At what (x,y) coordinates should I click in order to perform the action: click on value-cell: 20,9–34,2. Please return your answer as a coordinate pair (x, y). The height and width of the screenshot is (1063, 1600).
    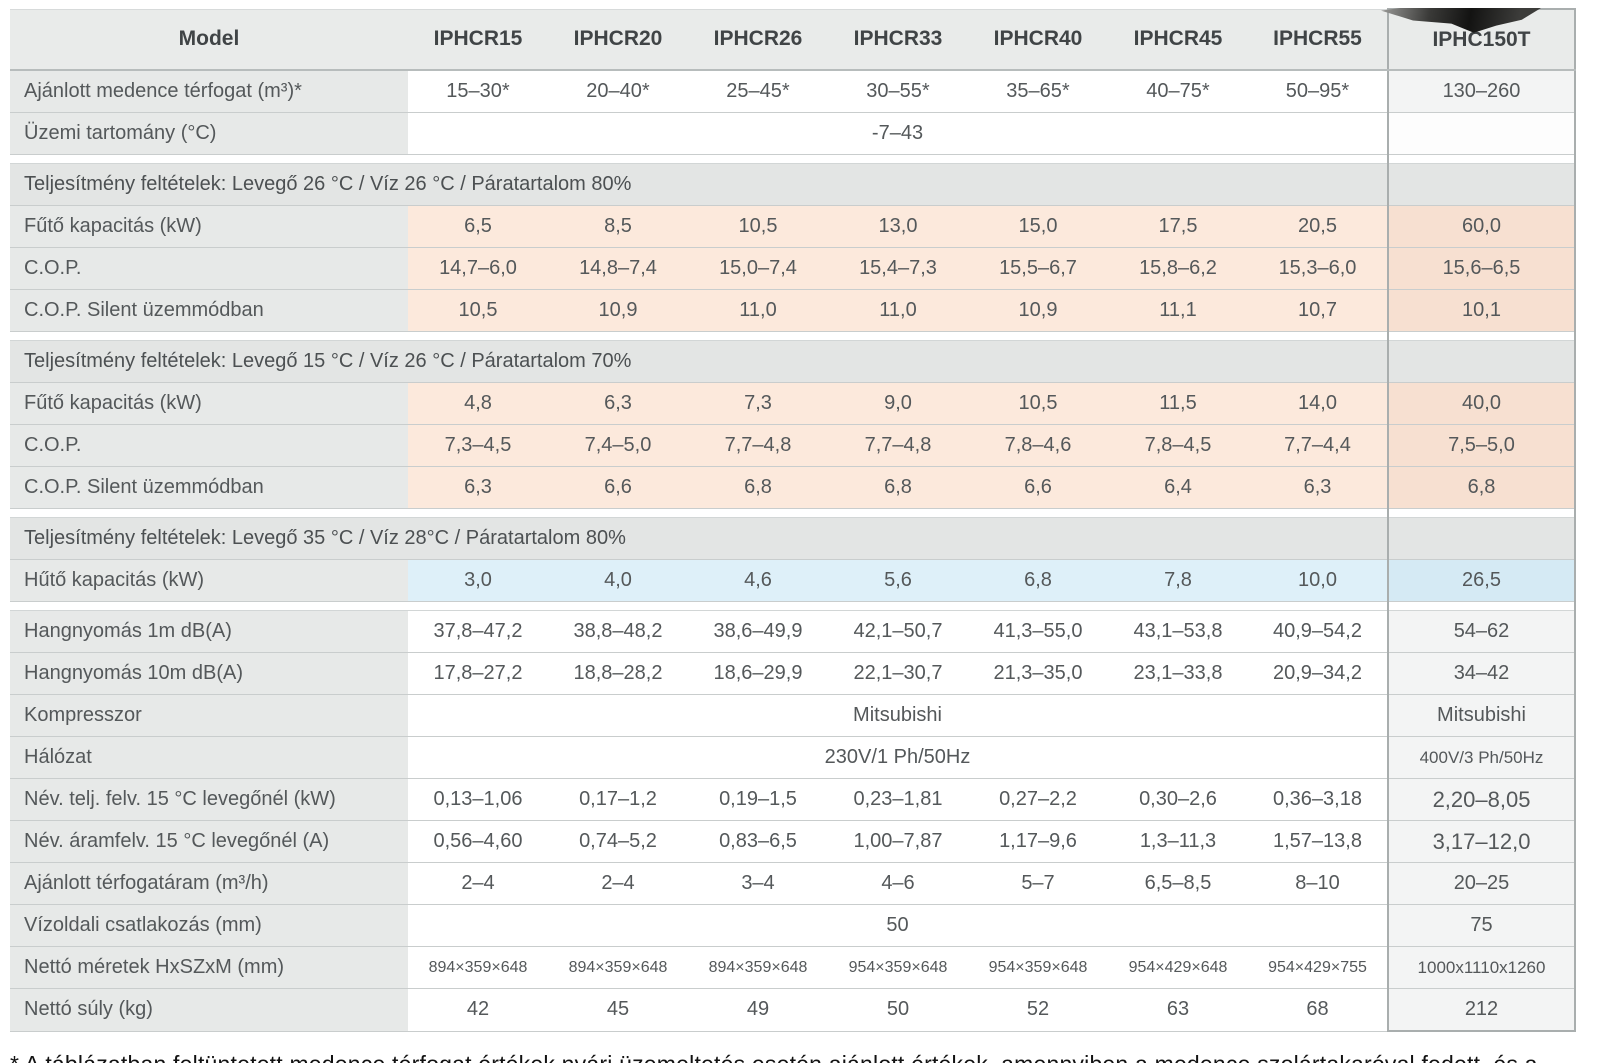
    Looking at the image, I should click on (1318, 673).